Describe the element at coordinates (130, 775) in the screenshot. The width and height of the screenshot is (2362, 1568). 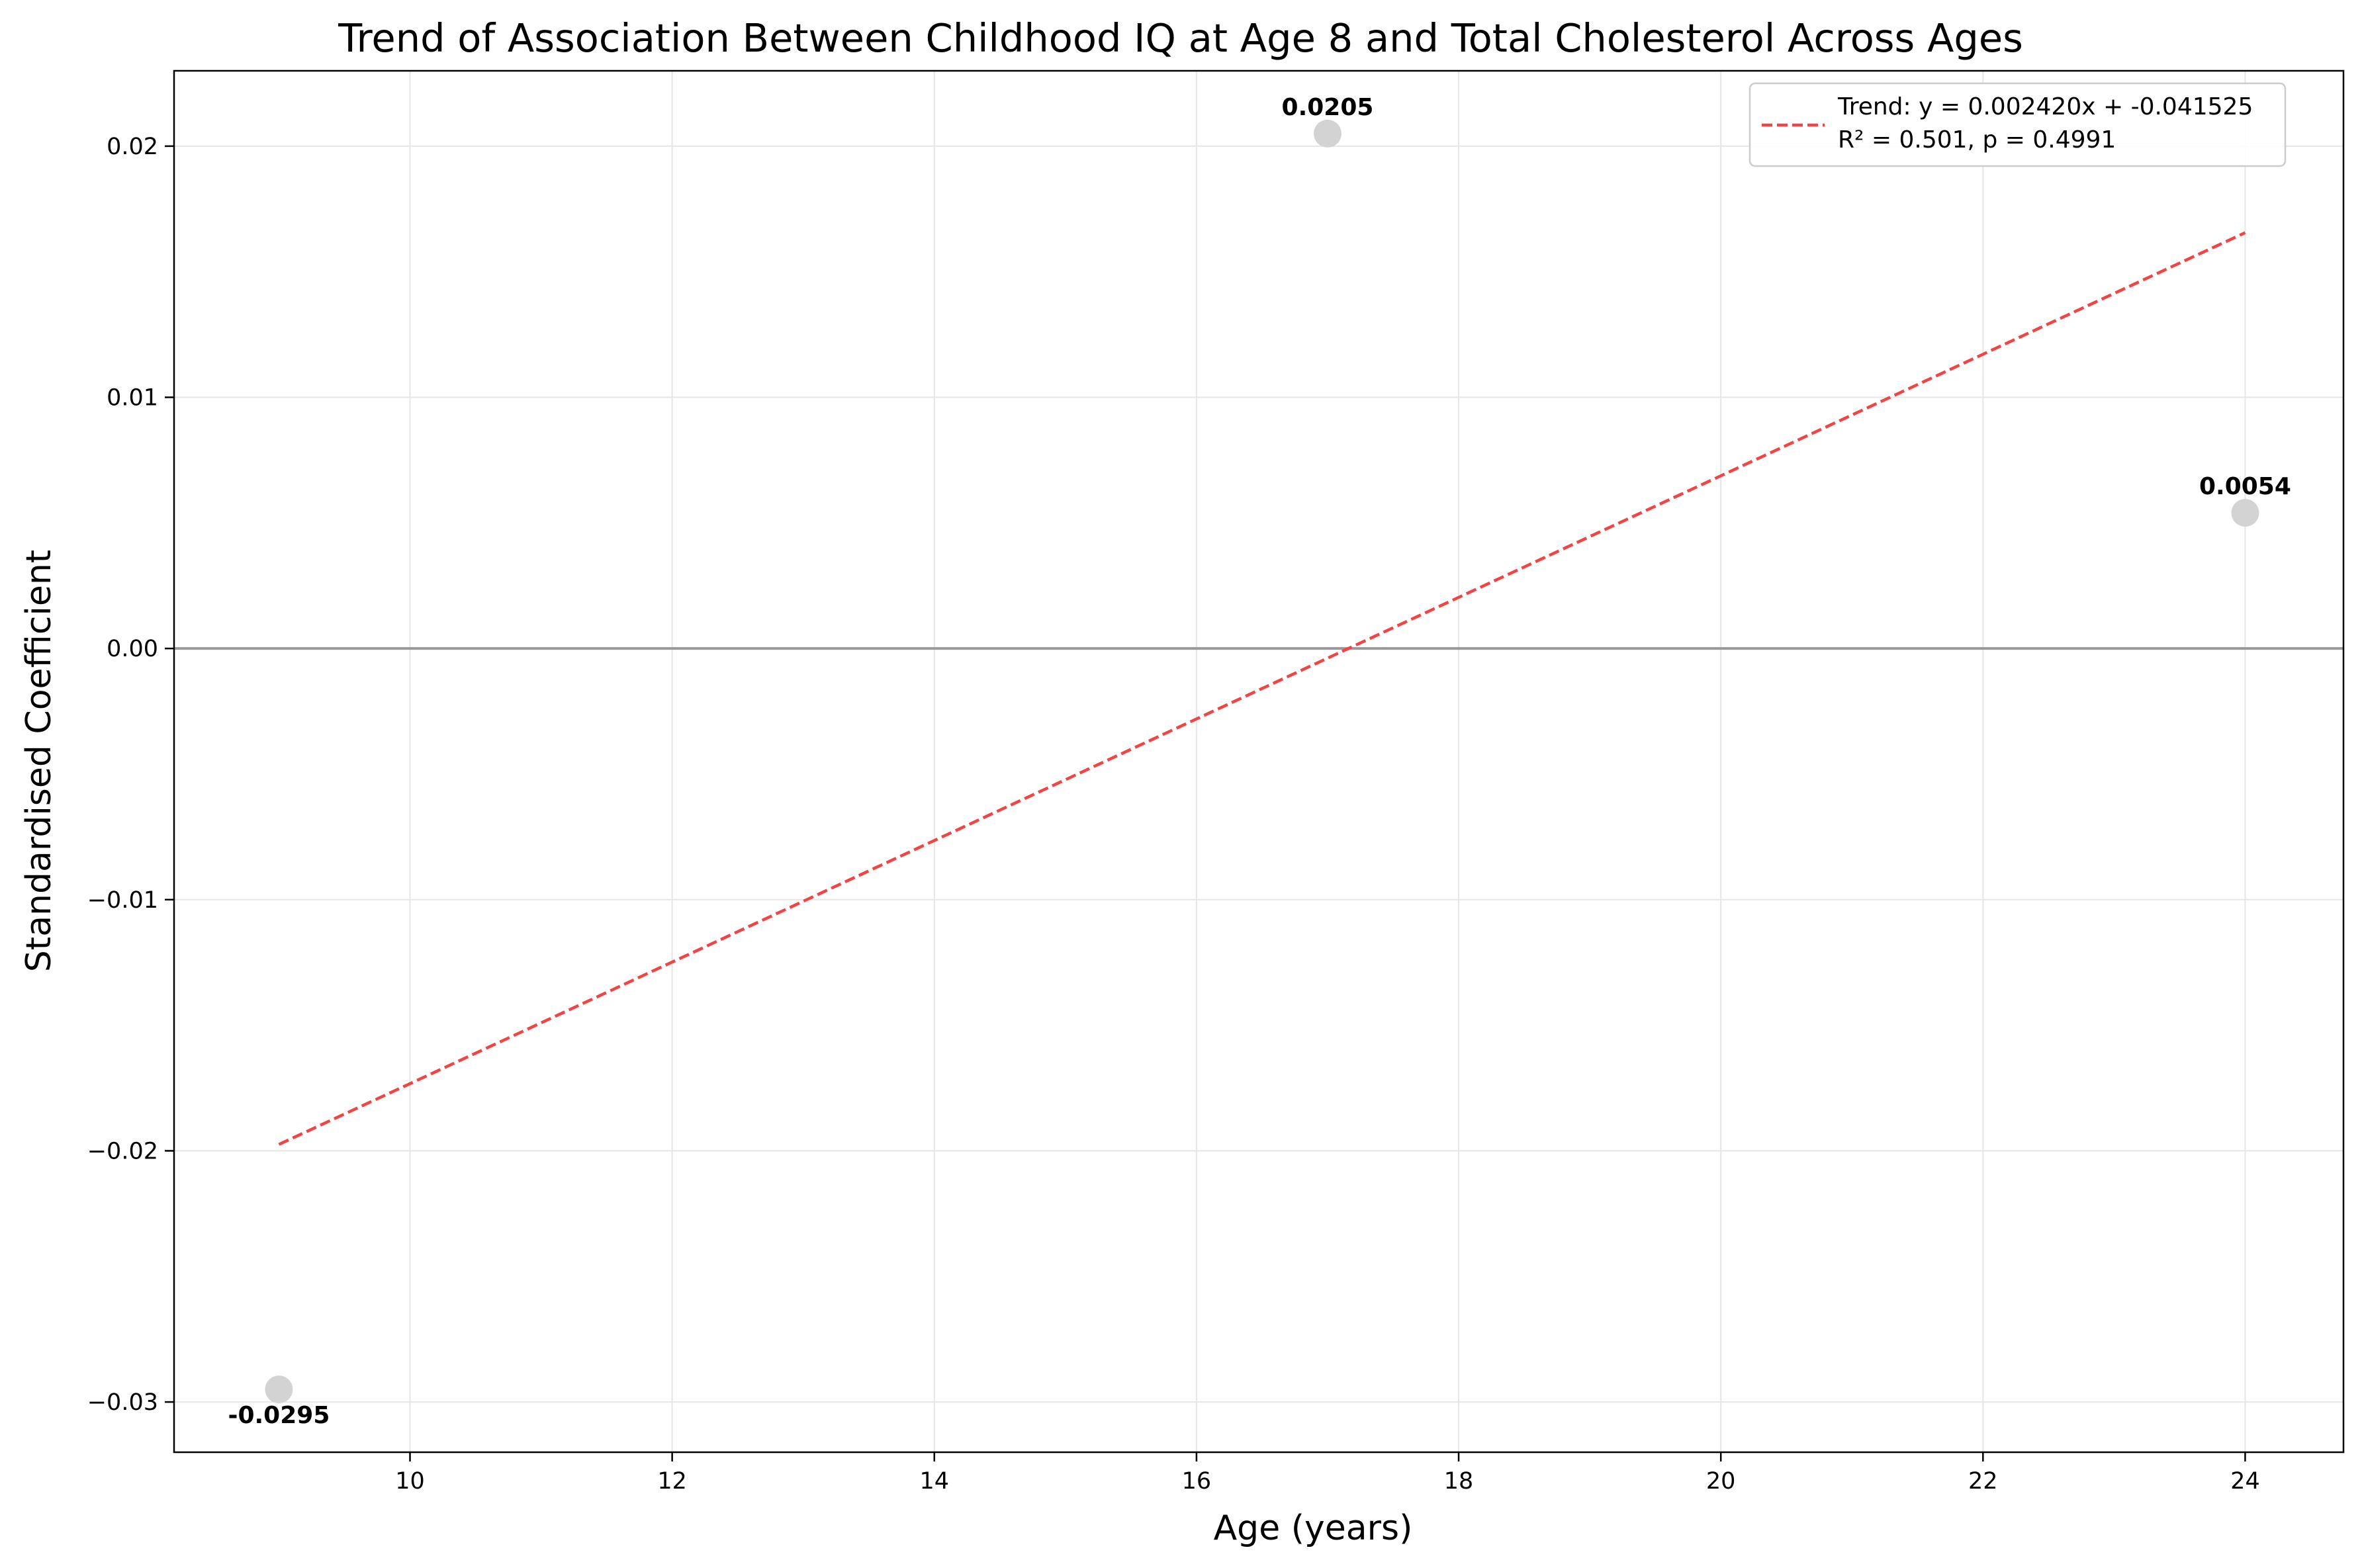
I see `y-axis-ticks: −0.03 −0.02 −0.01 0.00 0.01 0.02` at that location.